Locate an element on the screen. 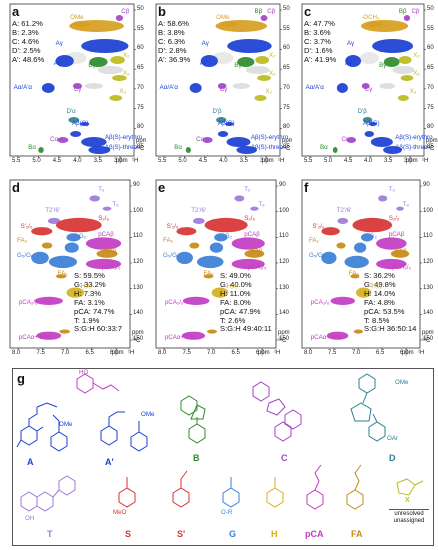  structure-D-label: D is located at coordinates (392, 458).